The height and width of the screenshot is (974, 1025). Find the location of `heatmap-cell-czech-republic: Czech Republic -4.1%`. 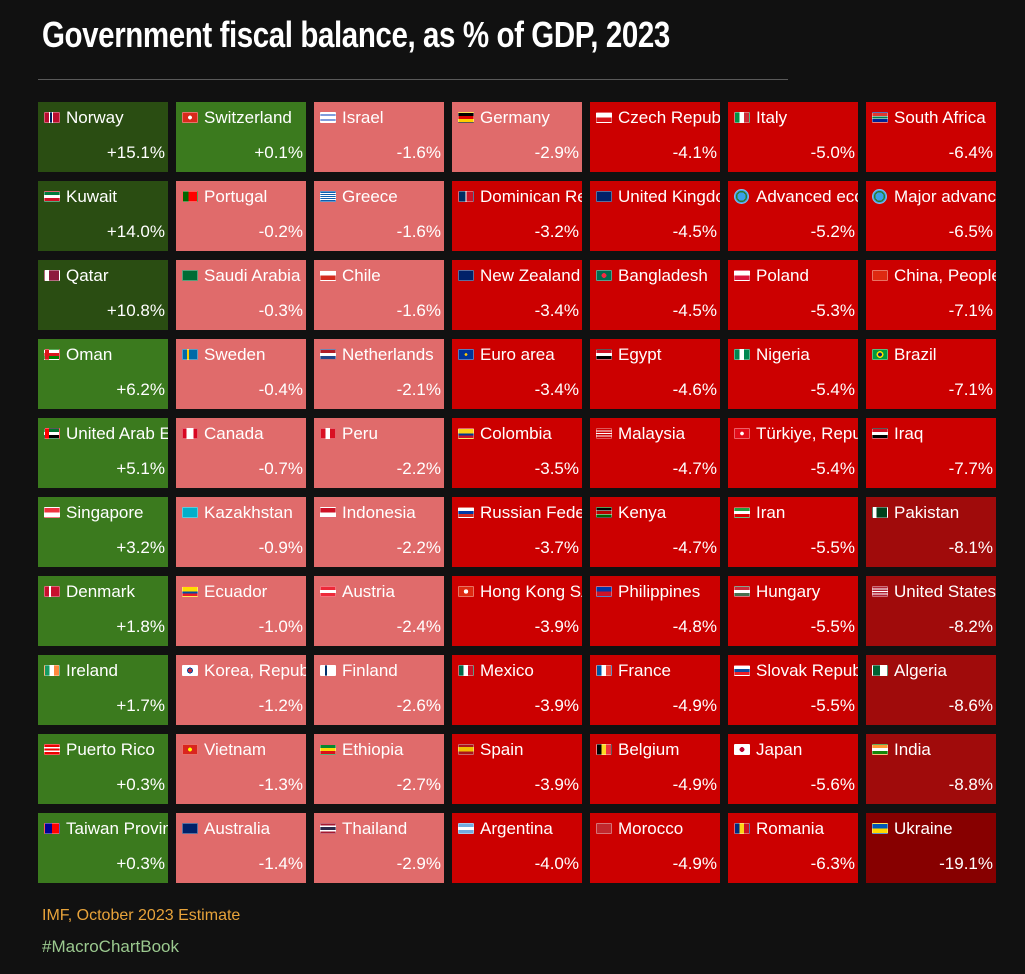

heatmap-cell-czech-republic: Czech Republic -4.1% is located at coordinates (655, 137).